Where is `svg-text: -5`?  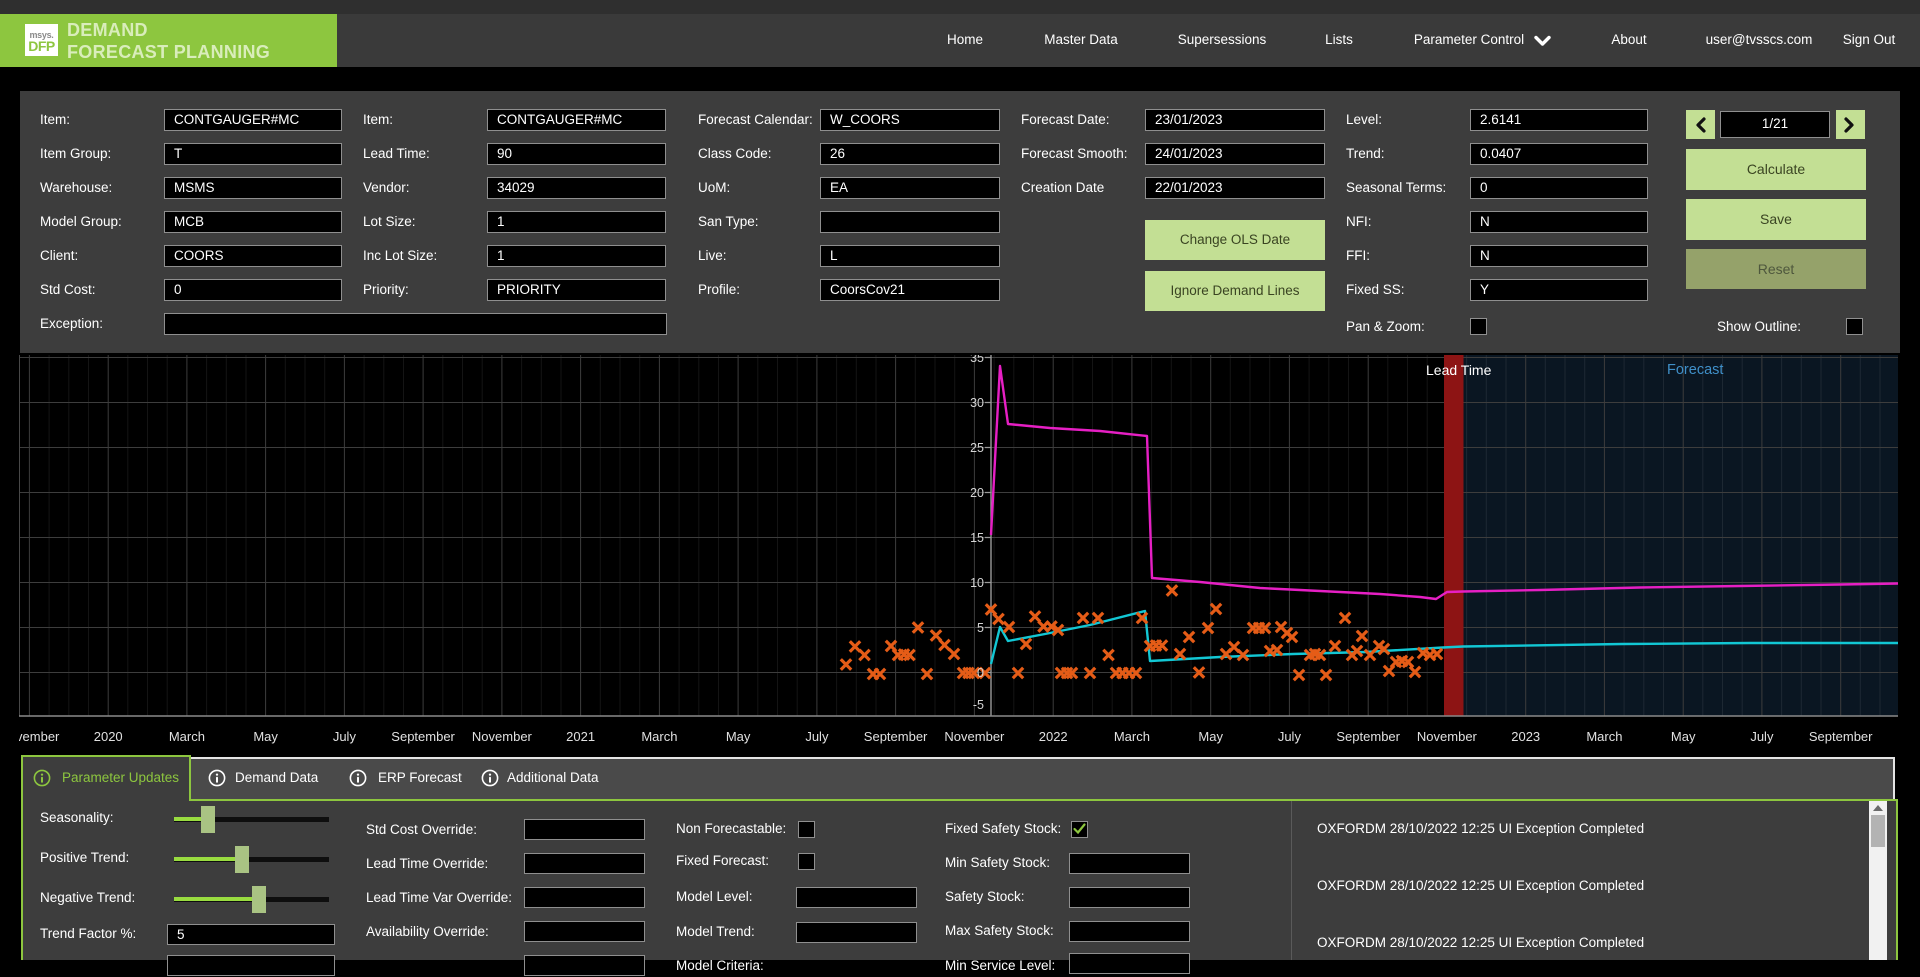 svg-text: -5 is located at coordinates (978, 705).